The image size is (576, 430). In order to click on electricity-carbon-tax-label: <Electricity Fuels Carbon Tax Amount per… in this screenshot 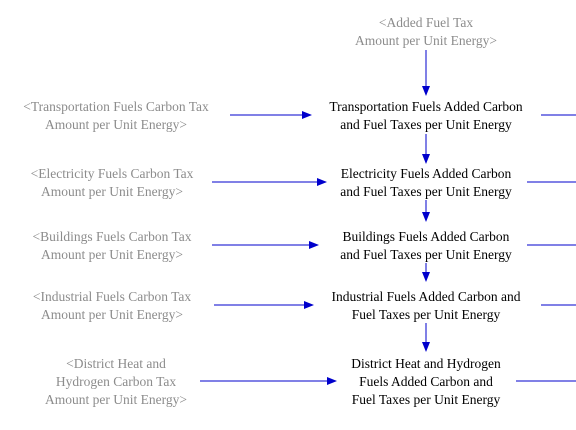, I will do `click(112, 182)`.